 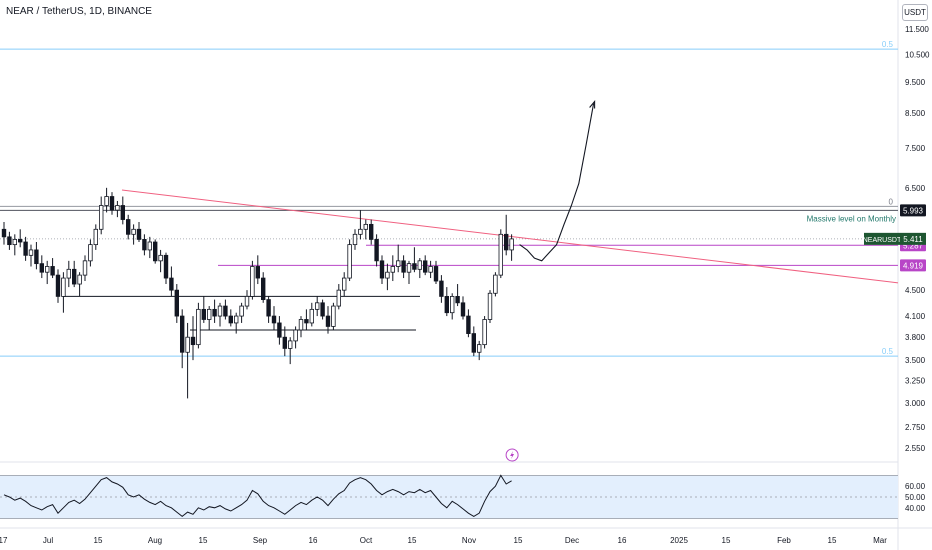 What do you see at coordinates (915, 188) in the screenshot?
I see `price-tick-label: 6.500` at bounding box center [915, 188].